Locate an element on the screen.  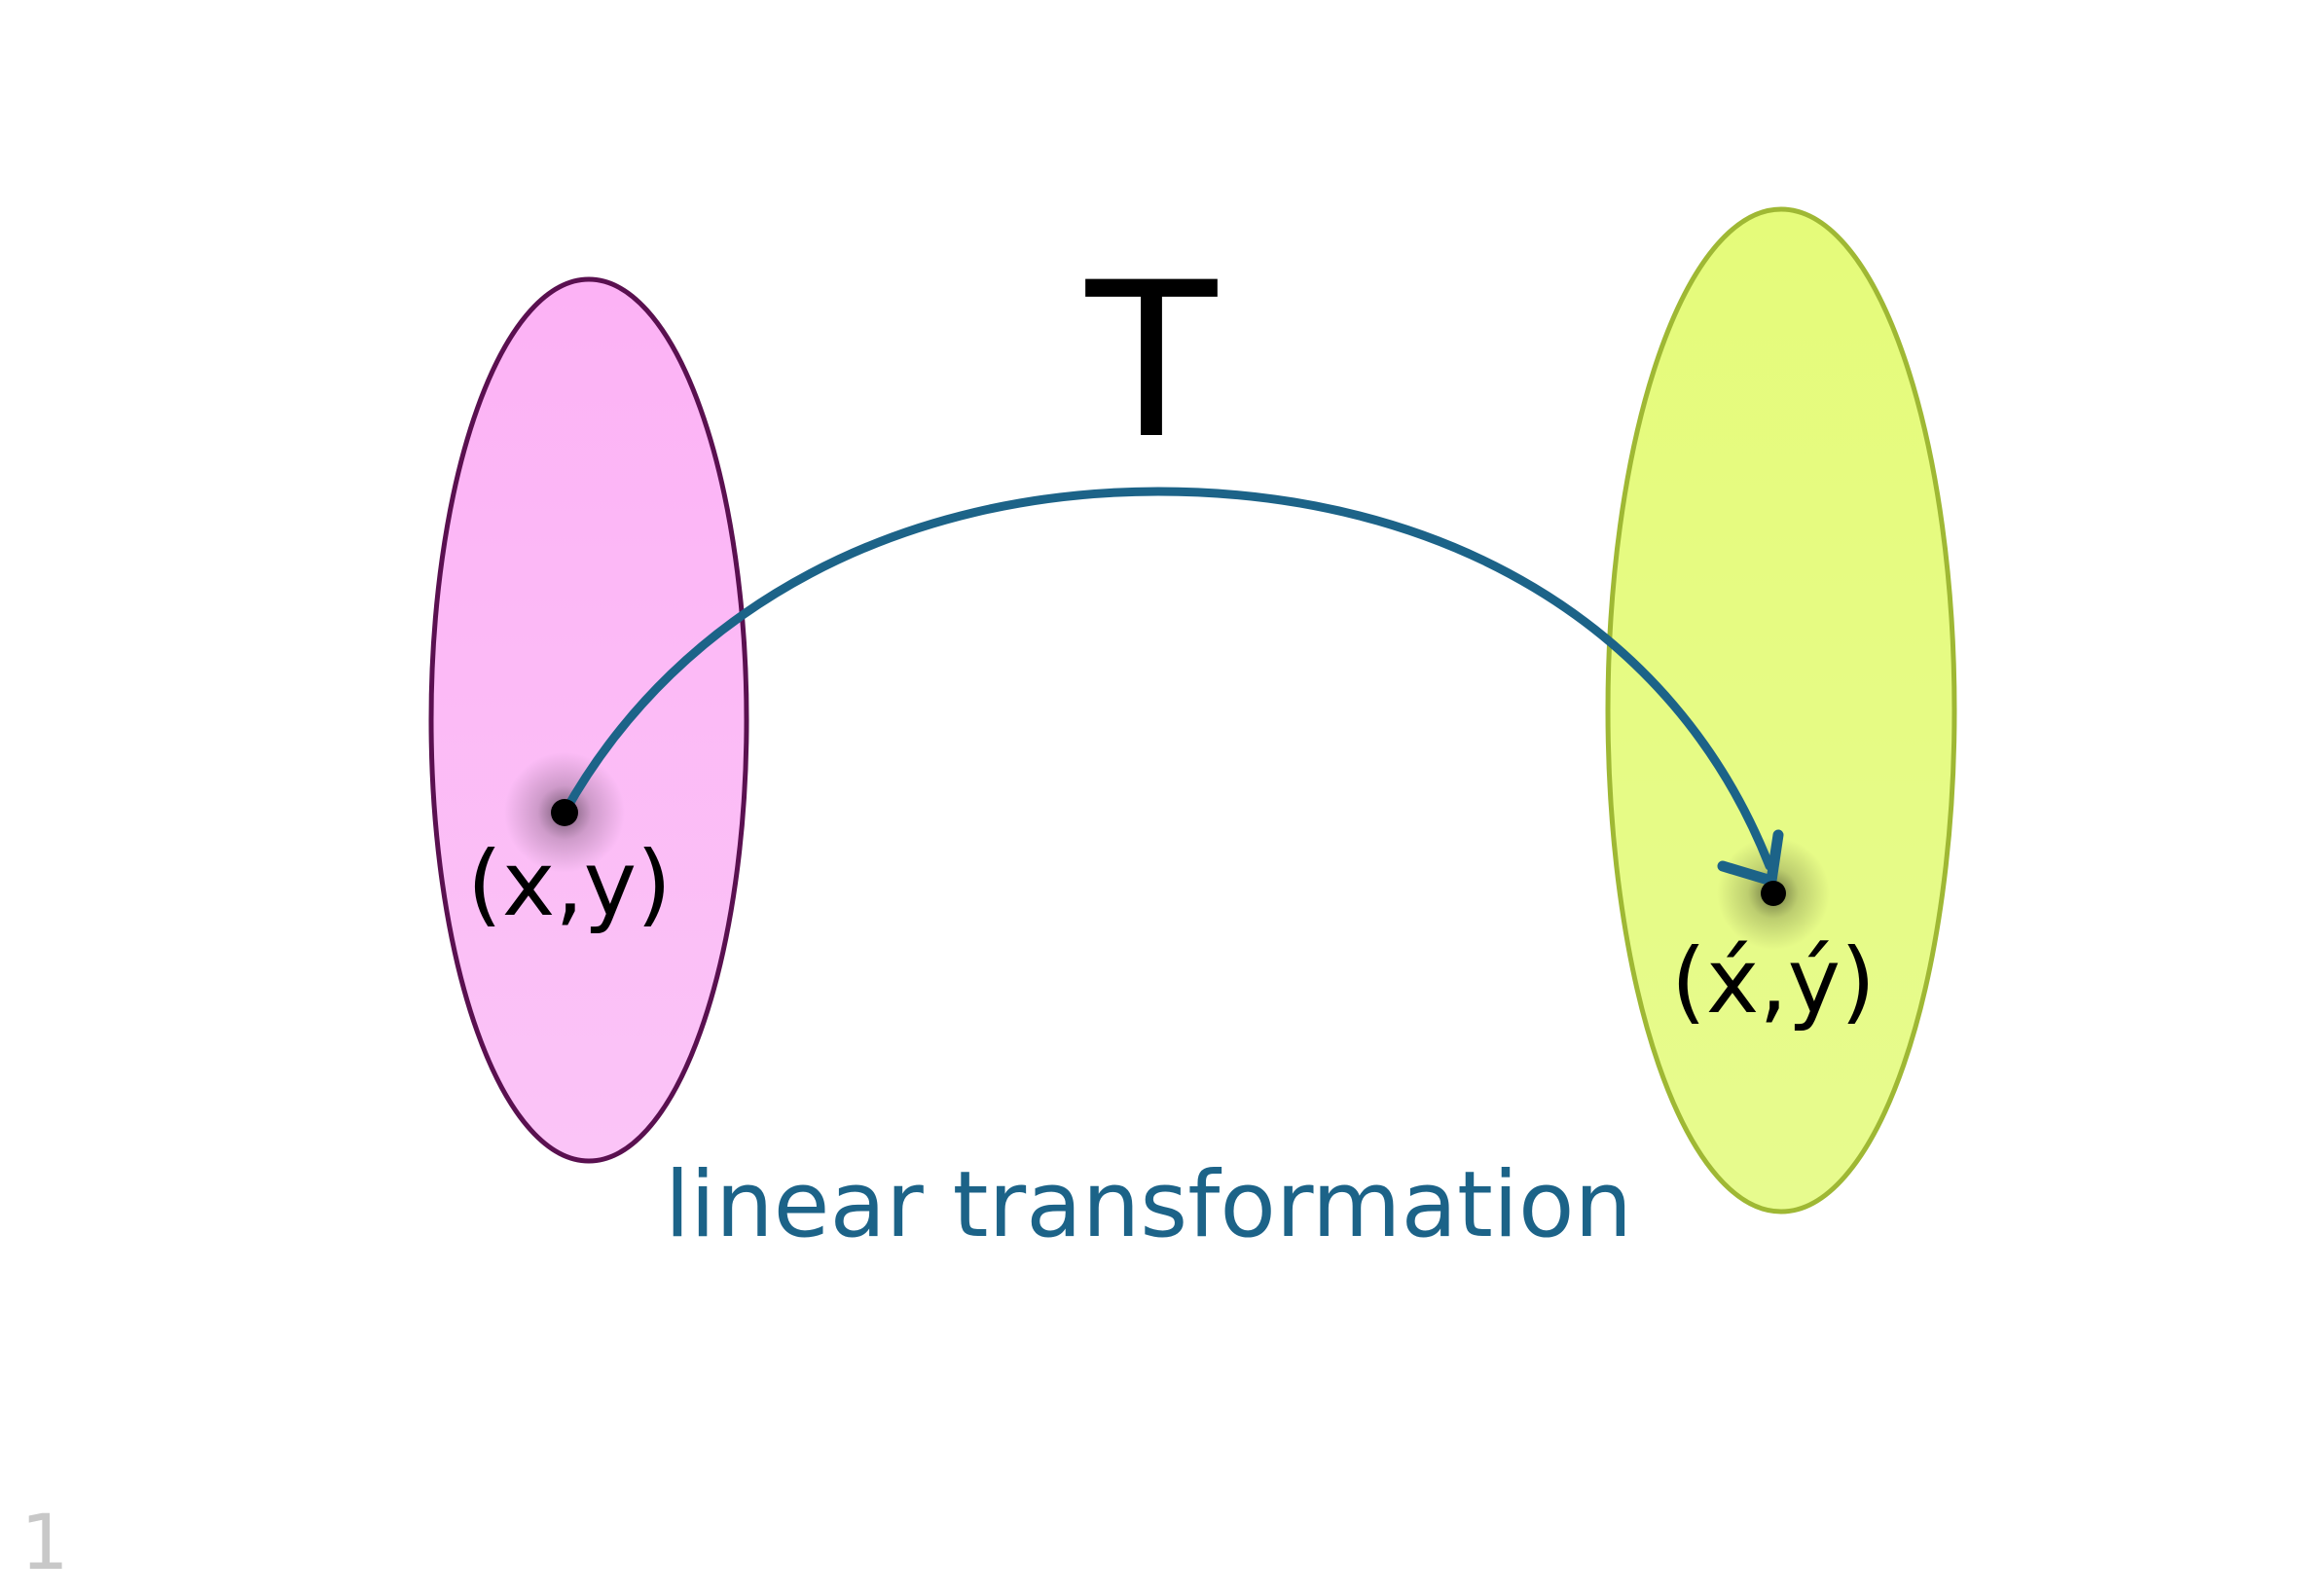
target-point is located at coordinates (1774, 893).